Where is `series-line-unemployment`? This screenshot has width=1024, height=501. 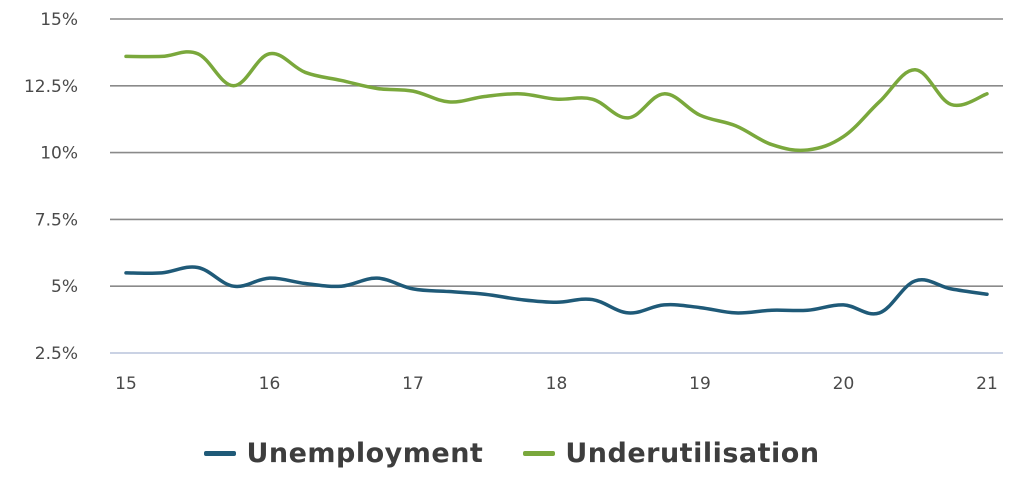
series-line-unemployment is located at coordinates (556, 290).